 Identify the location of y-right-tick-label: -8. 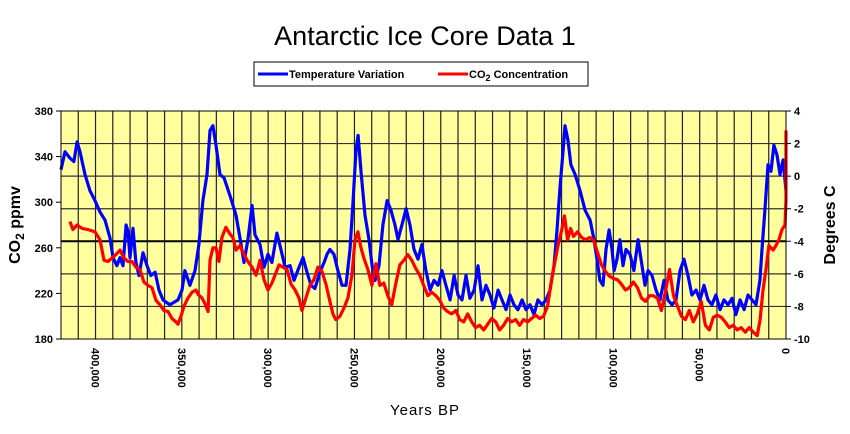
(799, 307).